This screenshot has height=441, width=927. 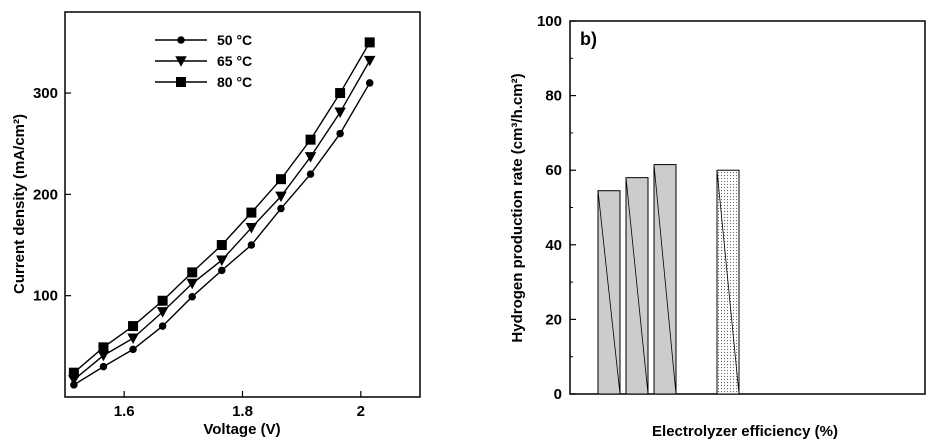 I want to click on x-tick-label-a: 1.8, so click(x=242, y=411).